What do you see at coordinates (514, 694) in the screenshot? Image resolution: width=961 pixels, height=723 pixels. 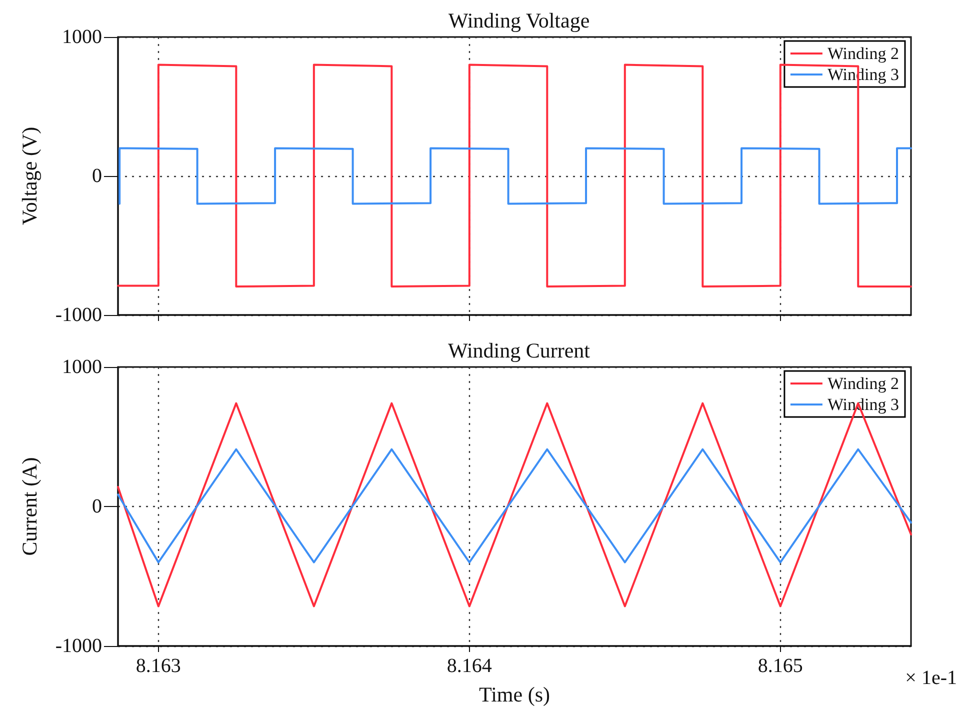 I see `x-axis-title: Time (s)` at bounding box center [514, 694].